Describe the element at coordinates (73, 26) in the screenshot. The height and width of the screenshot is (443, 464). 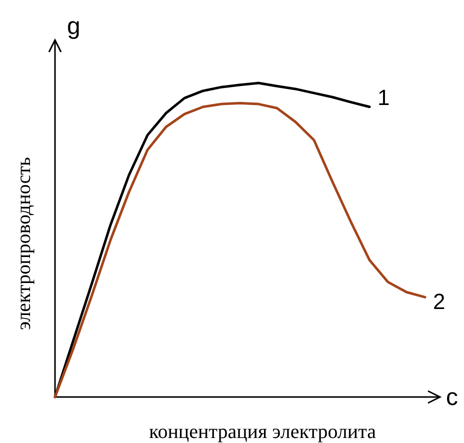
I see `text: g` at that location.